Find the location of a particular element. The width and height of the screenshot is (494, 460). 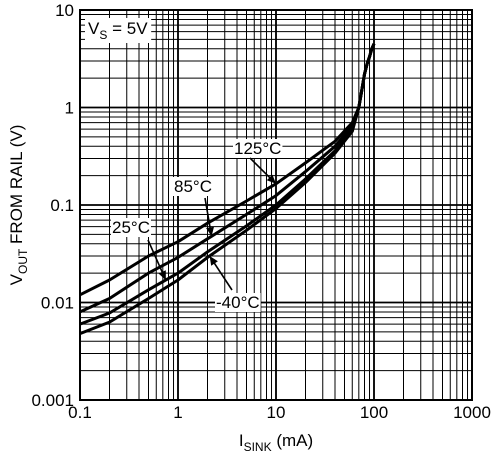

series-annotation-label: 25°C is located at coordinates (131, 227).